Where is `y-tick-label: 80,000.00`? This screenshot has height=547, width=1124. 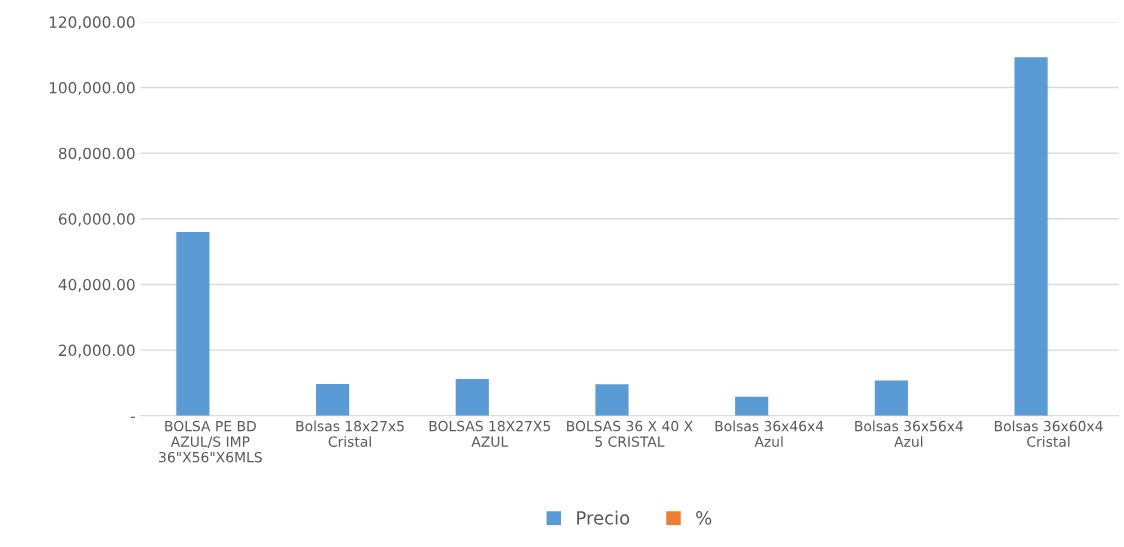 y-tick-label: 80,000.00 is located at coordinates (96, 154).